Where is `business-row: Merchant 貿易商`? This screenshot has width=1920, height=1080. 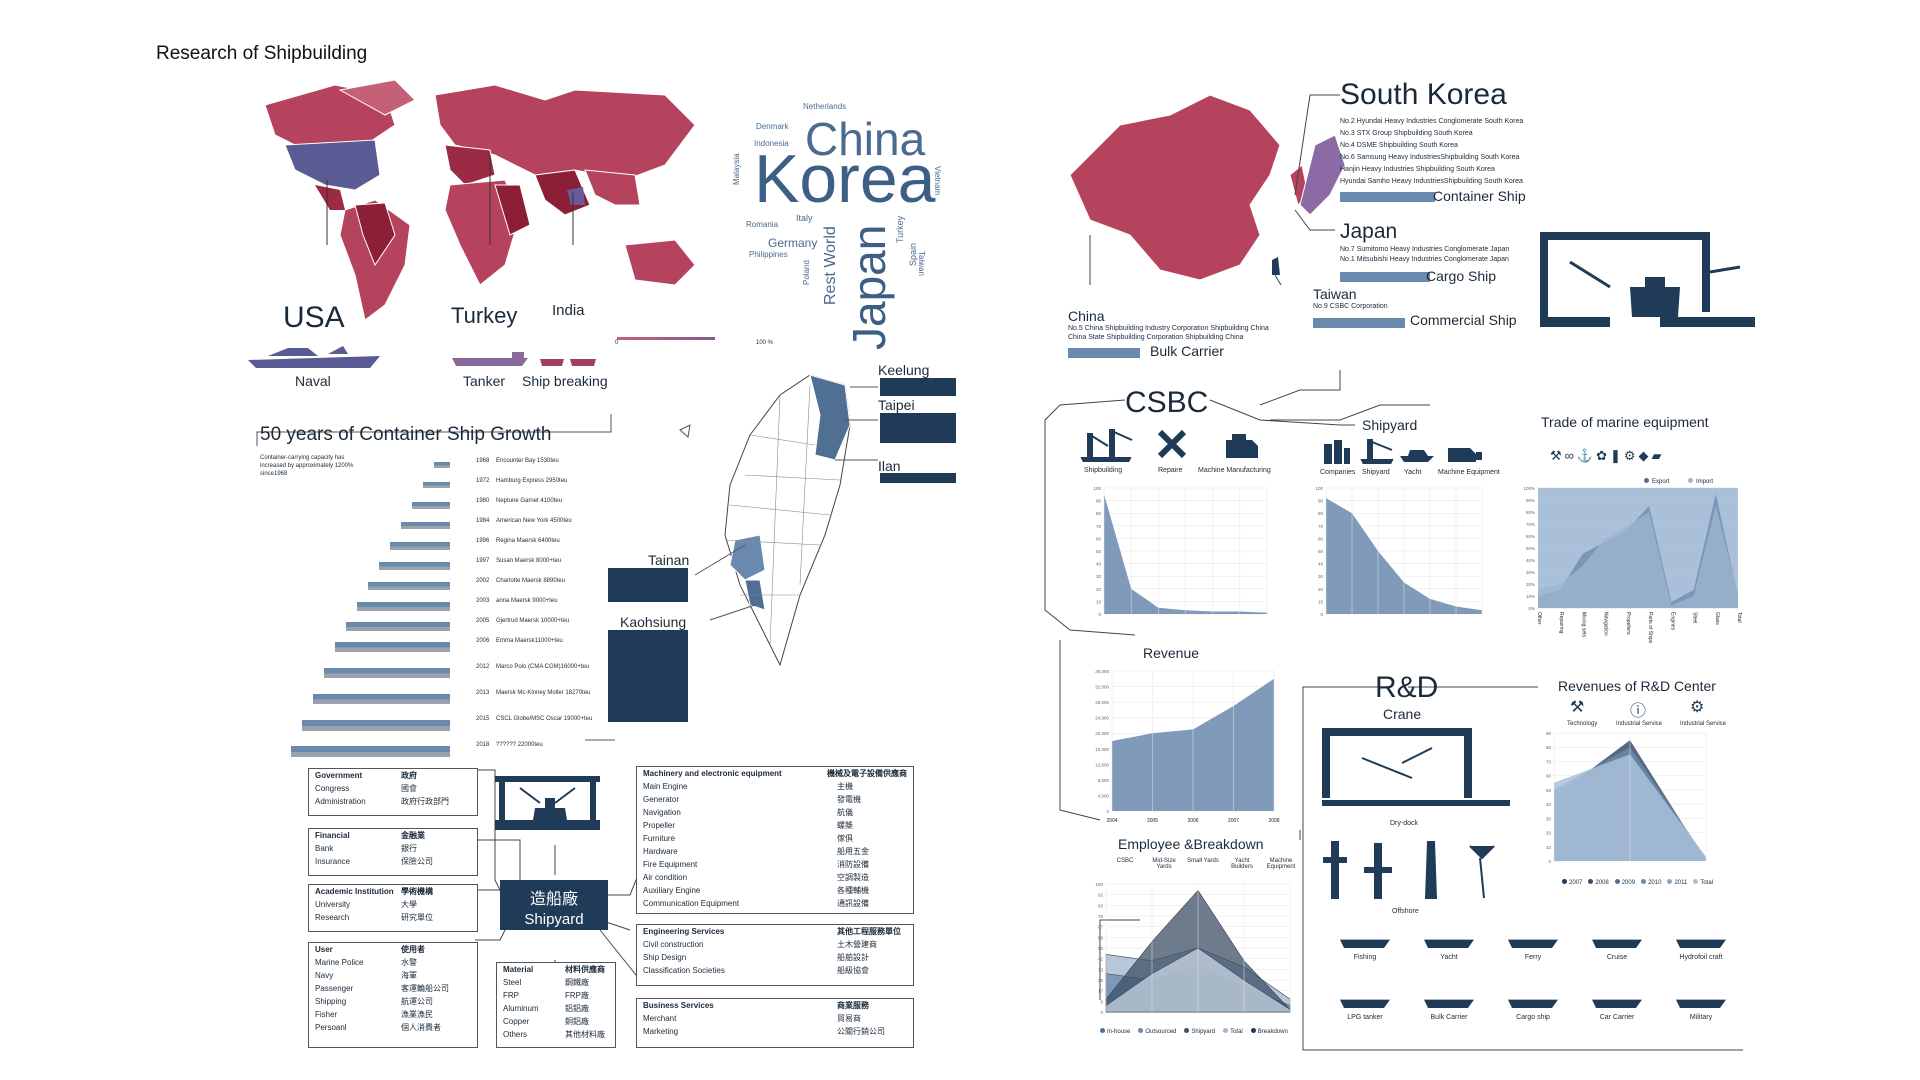 business-row: Merchant 貿易商 is located at coordinates (775, 1018).